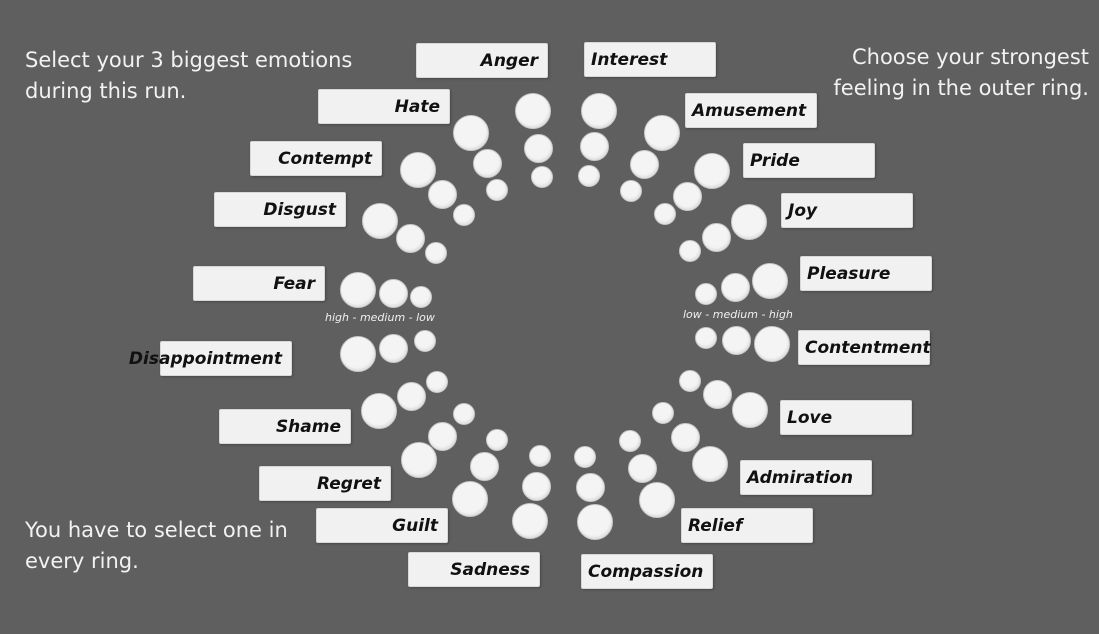 Image resolution: width=1099 pixels, height=634 pixels. Describe the element at coordinates (585, 457) in the screenshot. I see `intensity-low-compassion-radio` at that location.